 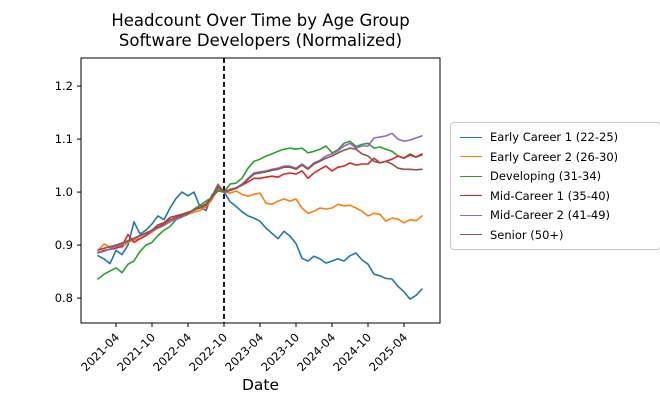 I want to click on legend-item: Senior (50+), so click(x=556, y=235).